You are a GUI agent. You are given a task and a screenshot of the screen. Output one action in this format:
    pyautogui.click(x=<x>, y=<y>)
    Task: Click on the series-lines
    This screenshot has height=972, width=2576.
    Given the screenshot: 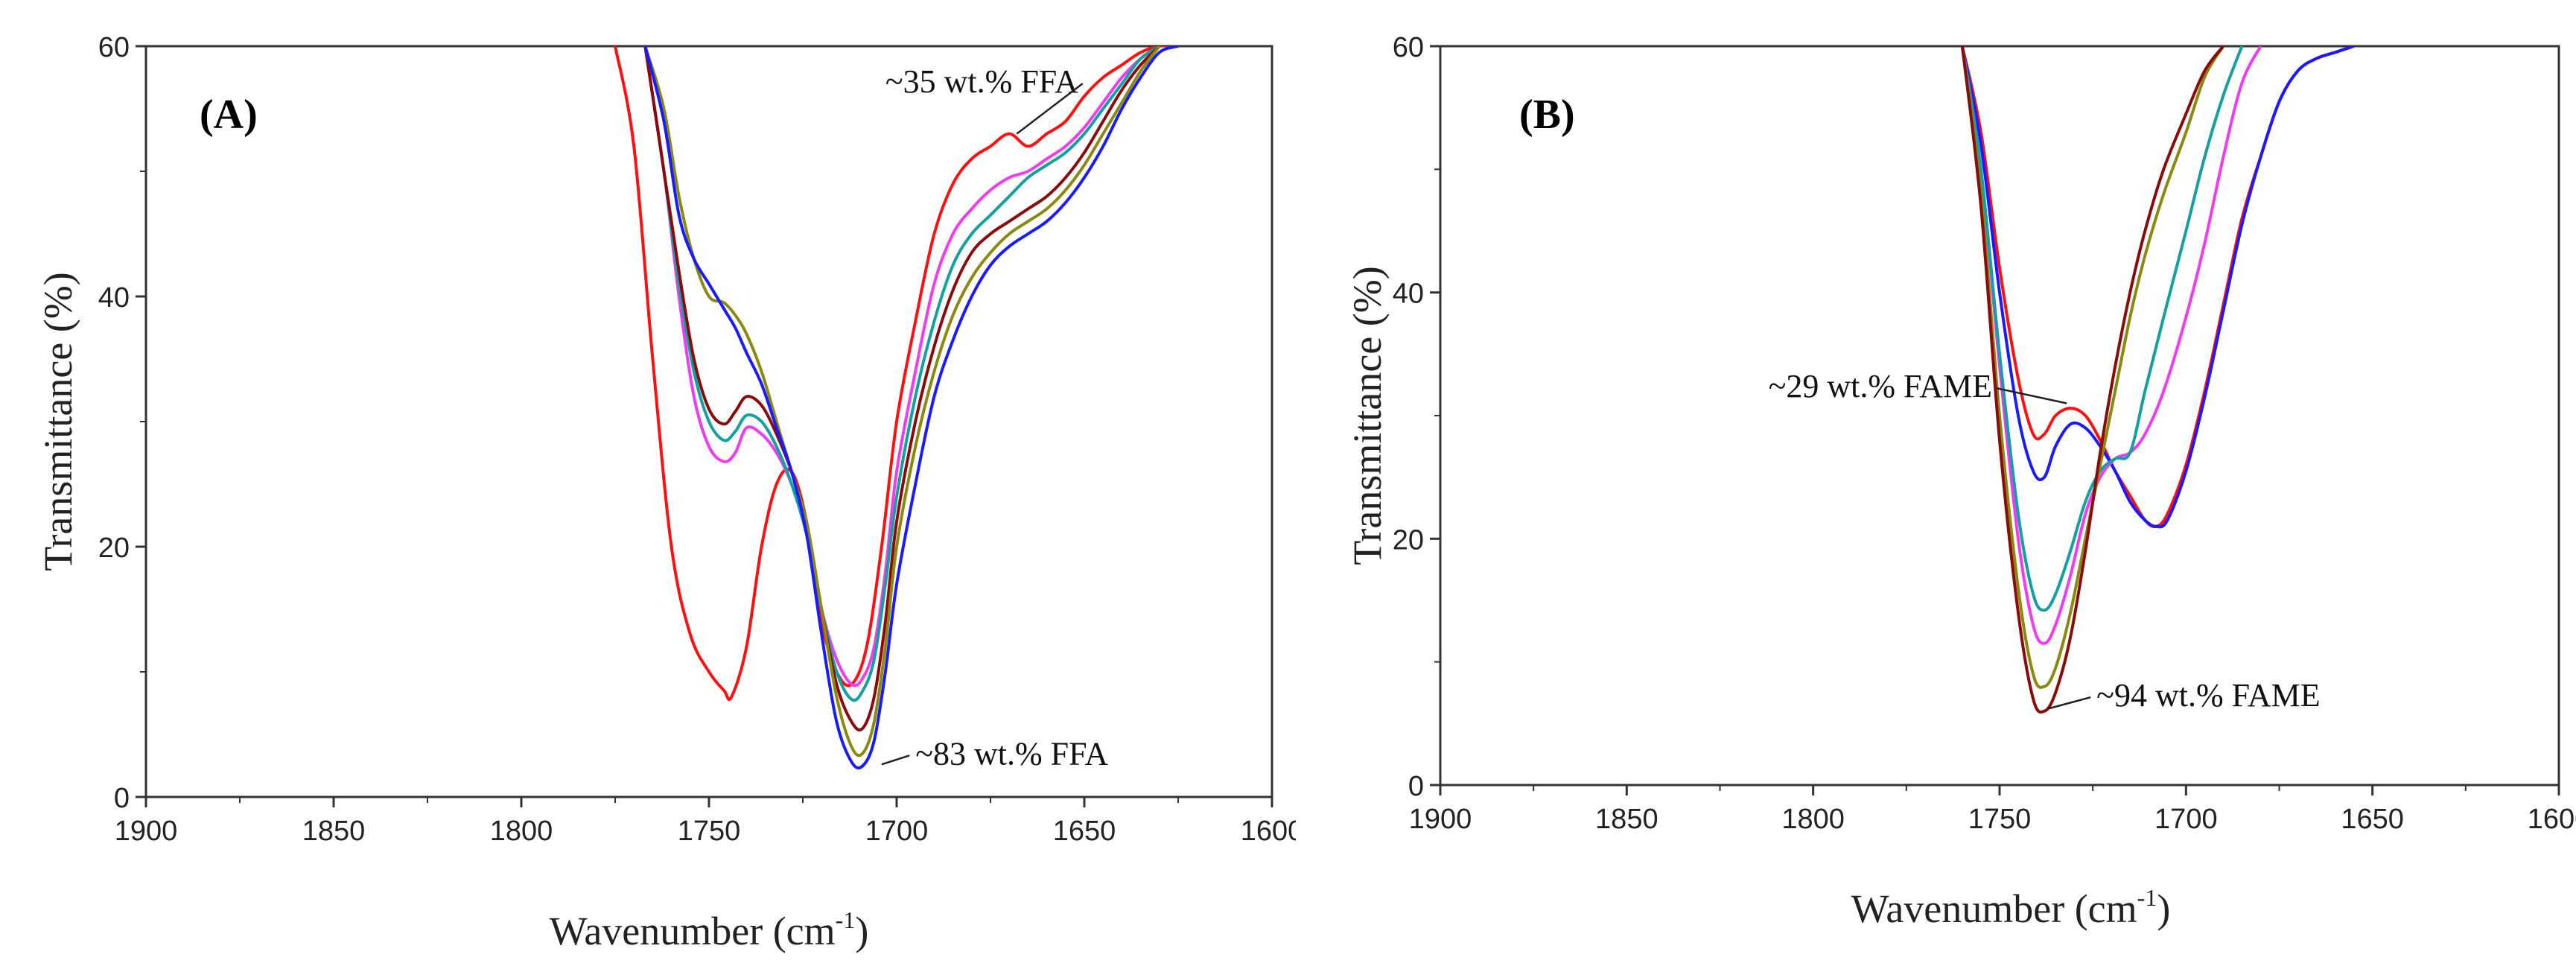 What is the action you would take?
    pyautogui.click(x=2157, y=380)
    